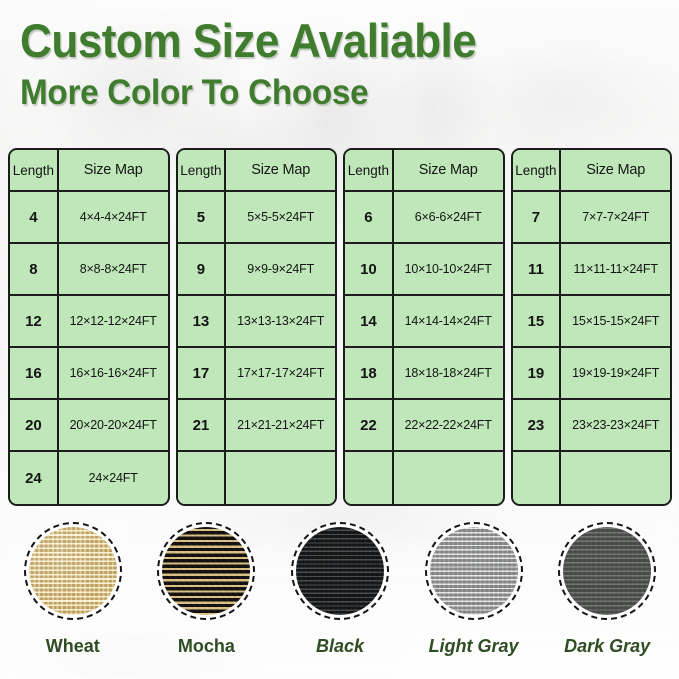 This screenshot has width=679, height=679. I want to click on cell-size-map: 11×11-11×24FT, so click(615, 269).